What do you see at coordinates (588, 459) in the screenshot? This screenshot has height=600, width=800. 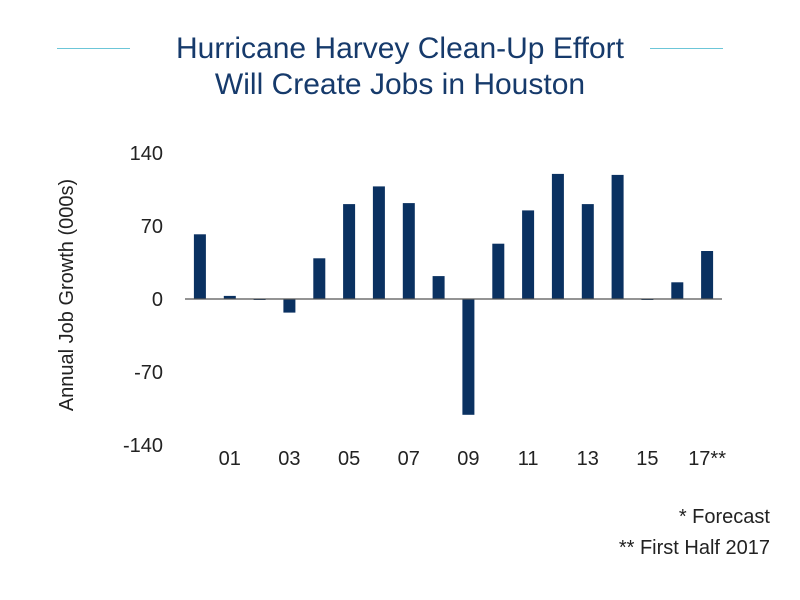 I see `x-tick-label: 13` at bounding box center [588, 459].